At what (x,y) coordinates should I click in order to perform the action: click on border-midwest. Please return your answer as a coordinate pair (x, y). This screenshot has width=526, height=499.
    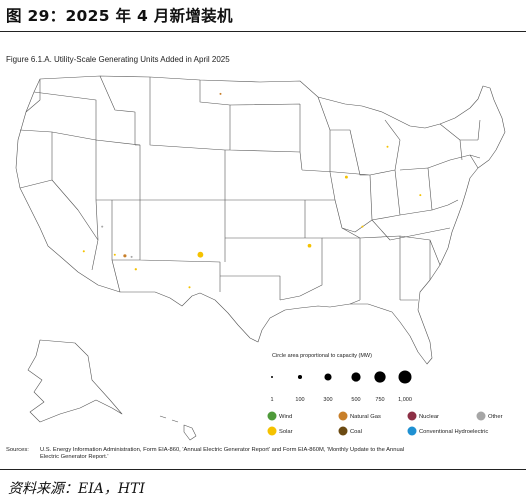
    Looking at the image, I should click on (375, 164).